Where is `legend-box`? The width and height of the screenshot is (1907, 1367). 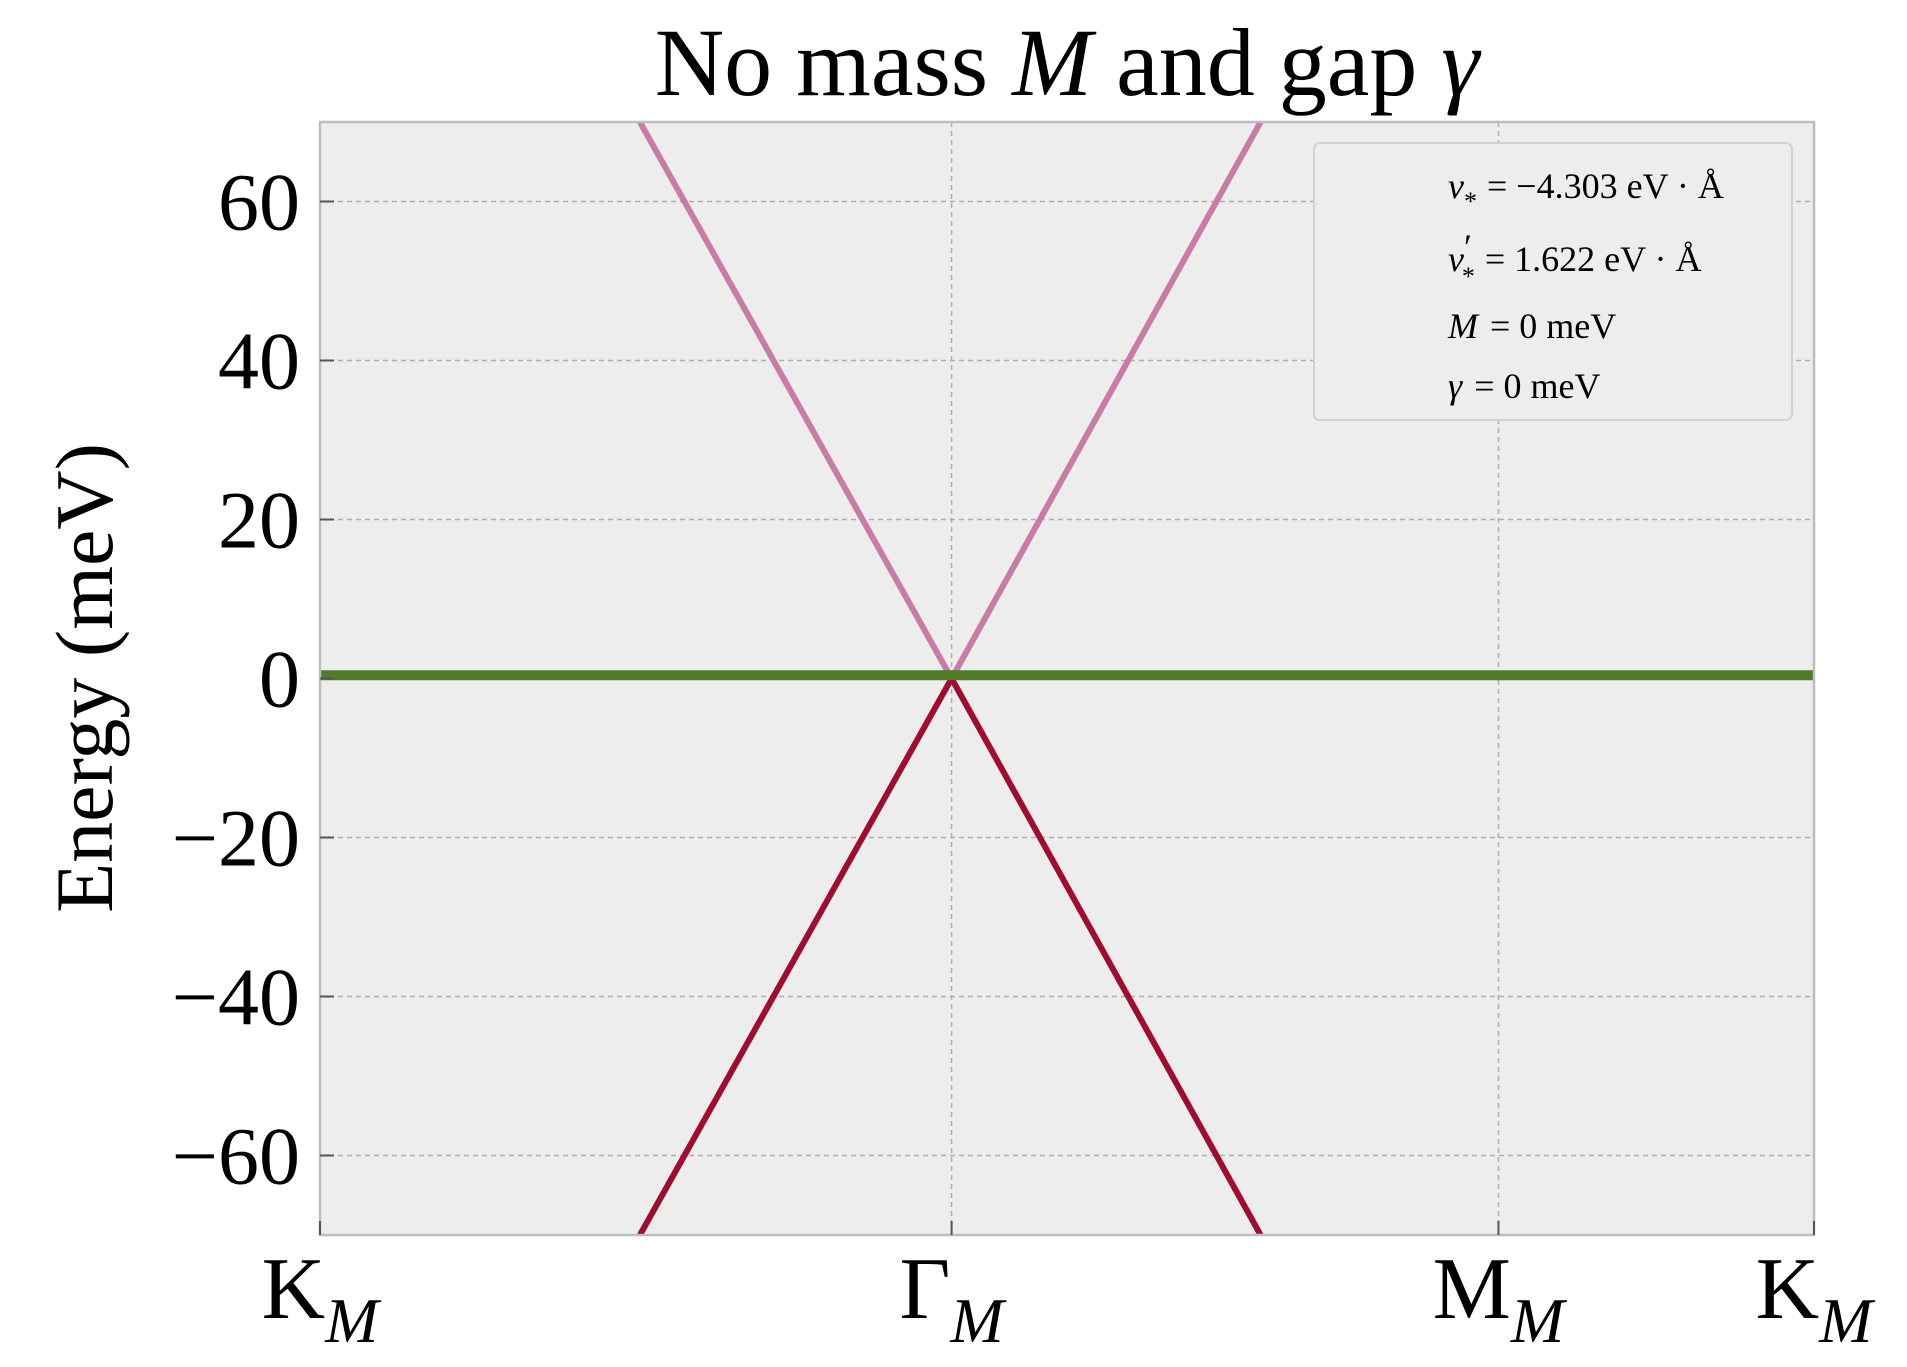 legend-box is located at coordinates (1553, 281).